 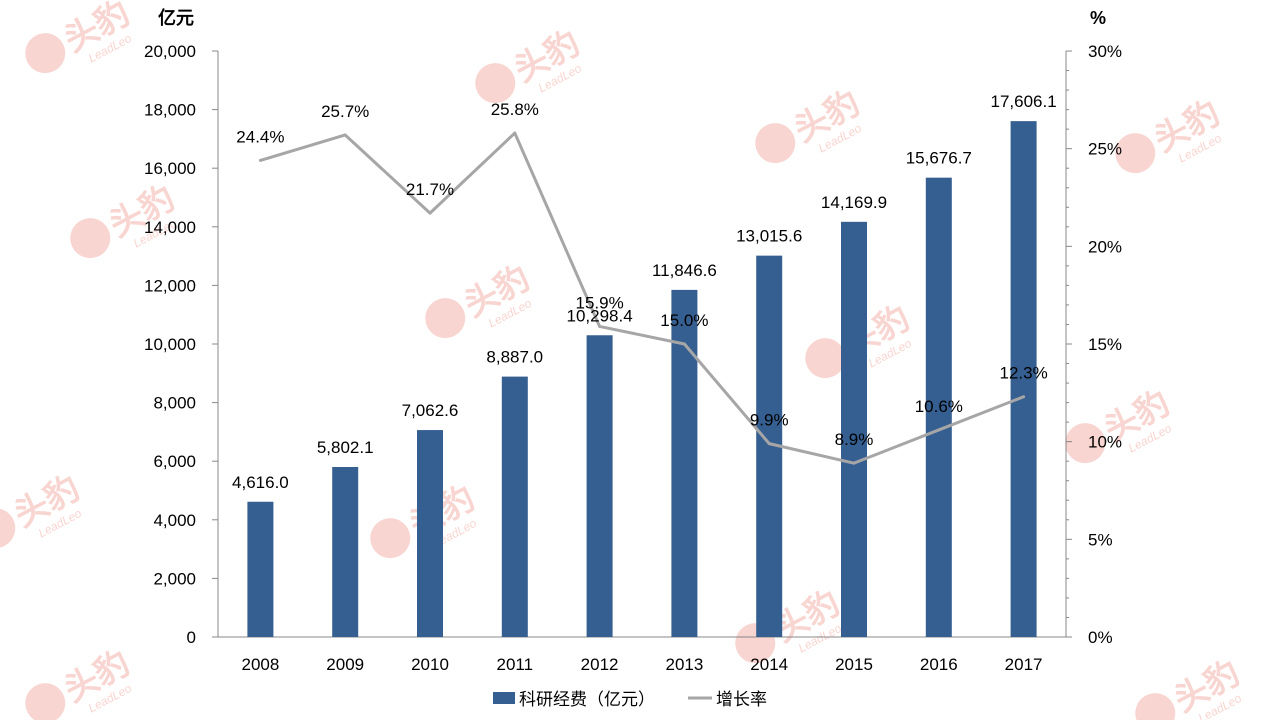 I want to click on bar-value-label: 4,616.0, so click(x=260, y=482).